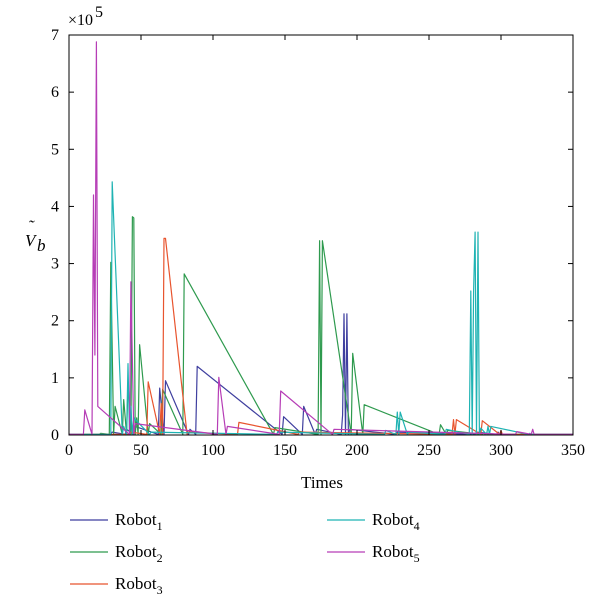 The image size is (589, 604). What do you see at coordinates (55, 378) in the screenshot?
I see `y-tick-label: 1` at bounding box center [55, 378].